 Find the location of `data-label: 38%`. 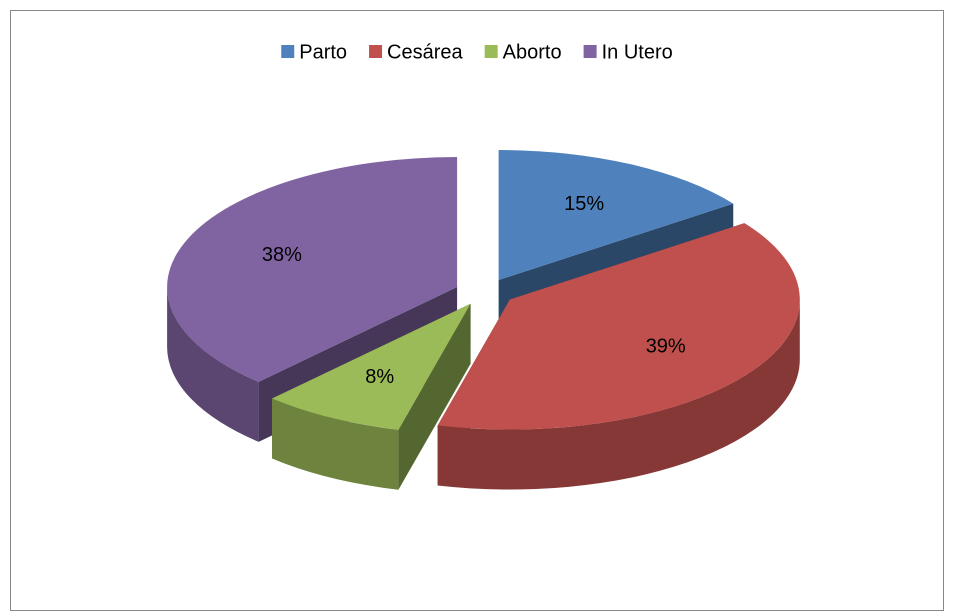

data-label: 38% is located at coordinates (282, 255).